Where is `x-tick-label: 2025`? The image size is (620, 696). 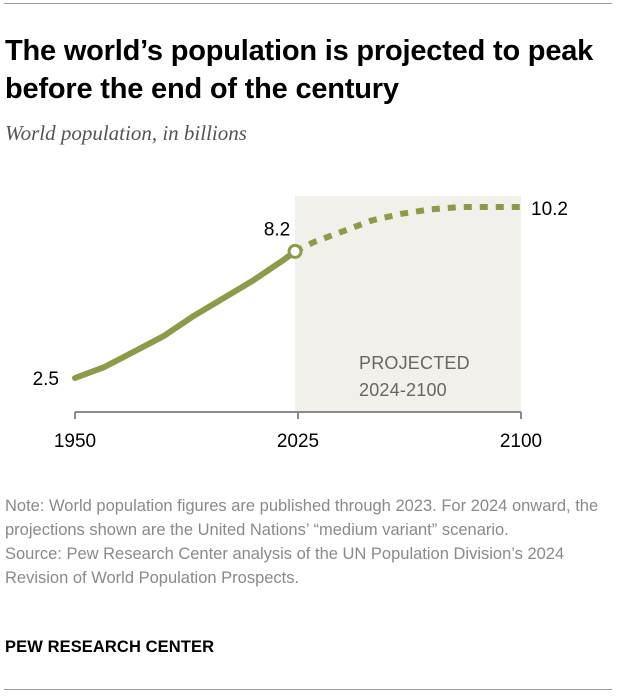
x-tick-label: 2025 is located at coordinates (298, 441).